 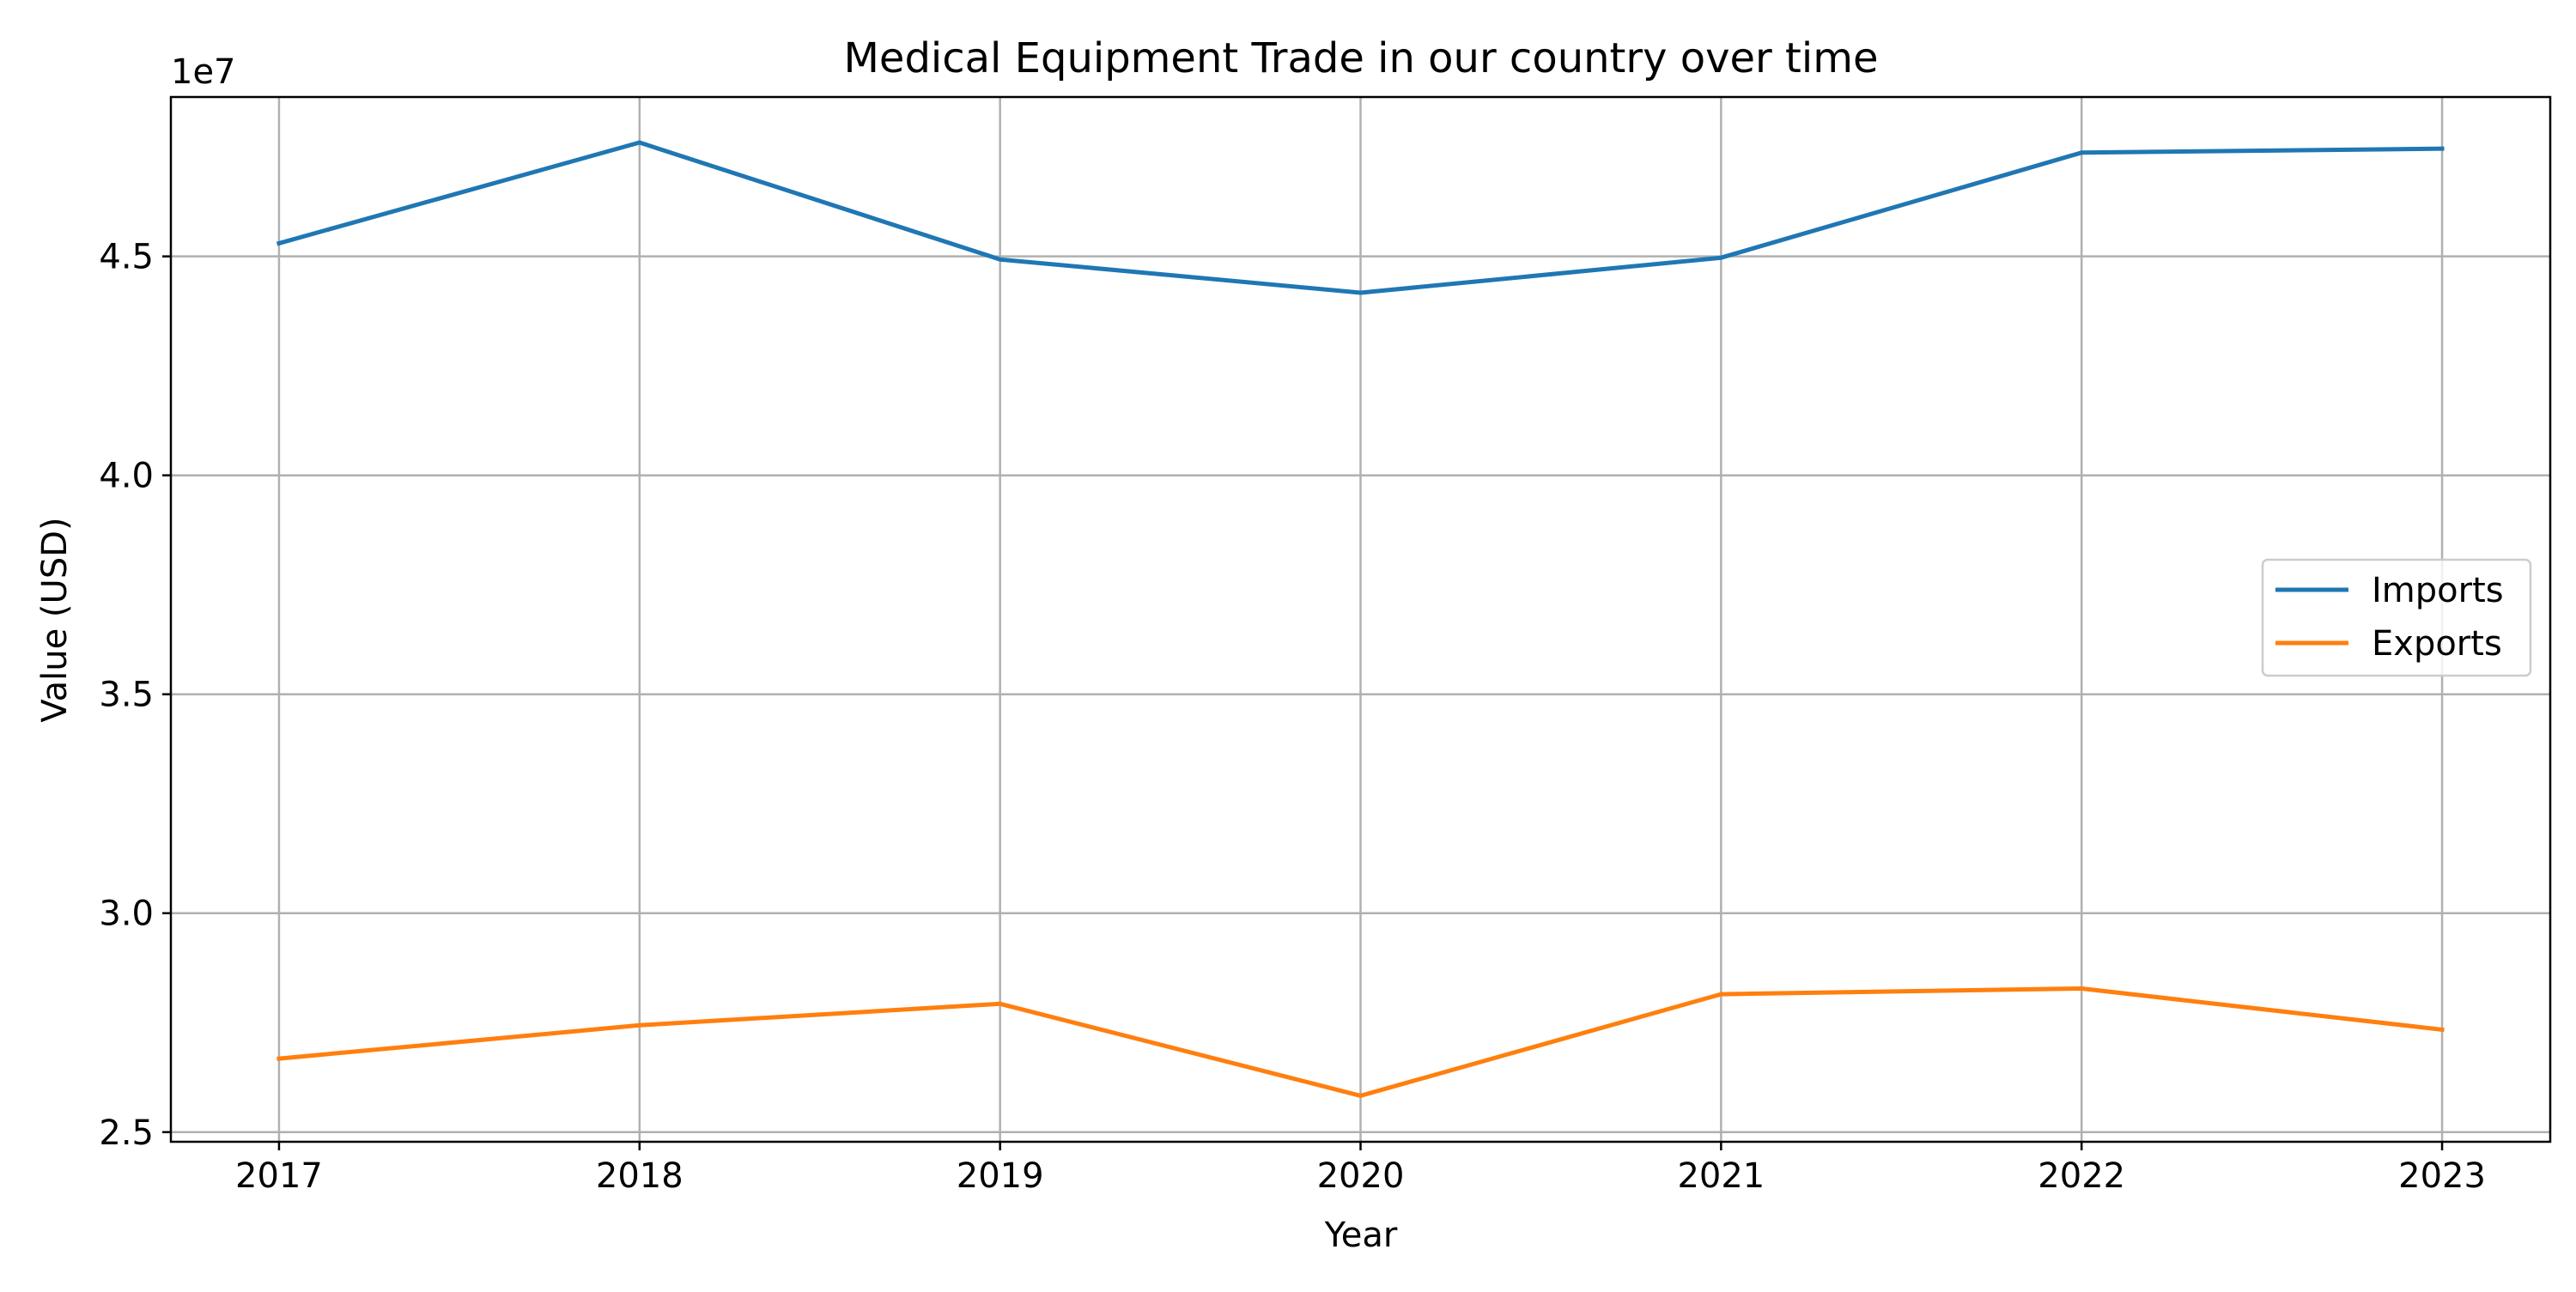 What do you see at coordinates (2438, 590) in the screenshot?
I see `legend-label-imports: Imports` at bounding box center [2438, 590].